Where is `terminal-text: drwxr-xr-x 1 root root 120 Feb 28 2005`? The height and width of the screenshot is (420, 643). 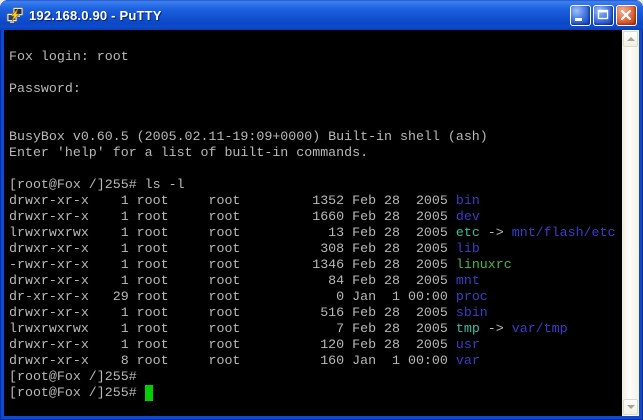
terminal-text: drwxr-xr-x 1 root root 120 Feb 28 2005 is located at coordinates (232, 344).